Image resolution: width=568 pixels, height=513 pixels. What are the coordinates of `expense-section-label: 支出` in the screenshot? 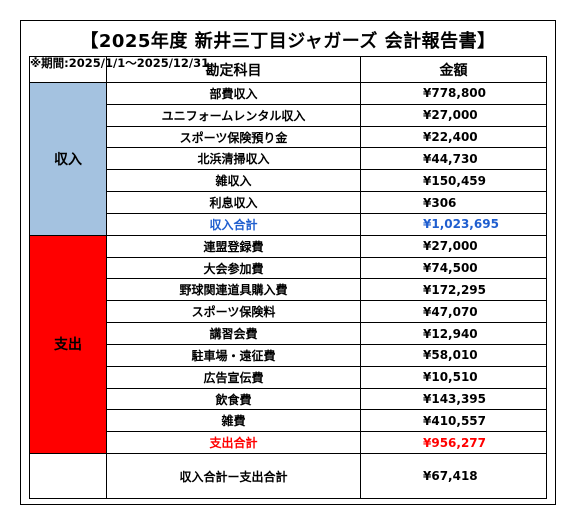 It's located at (68, 344).